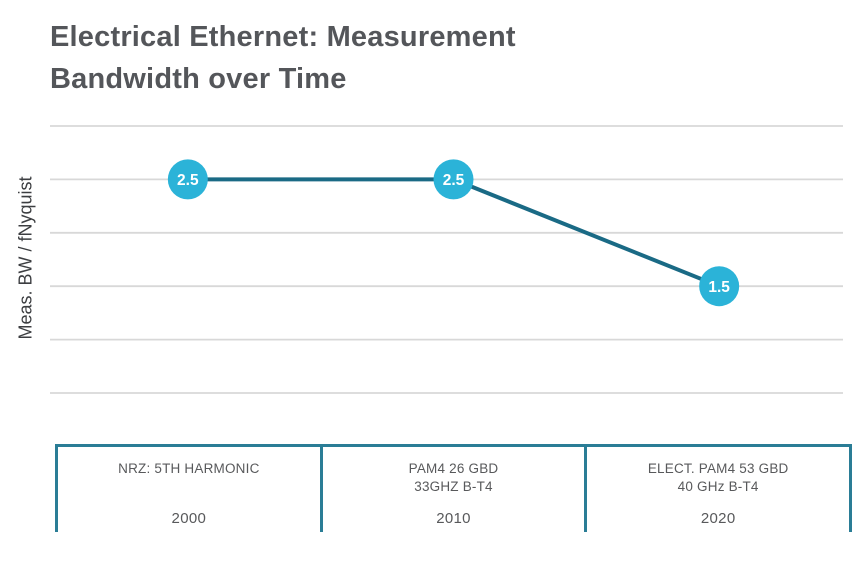 Image resolution: width=865 pixels, height=565 pixels. Describe the element at coordinates (453, 468) in the screenshot. I see `x-axis-category-line1: PAM4 26 GBD` at that location.